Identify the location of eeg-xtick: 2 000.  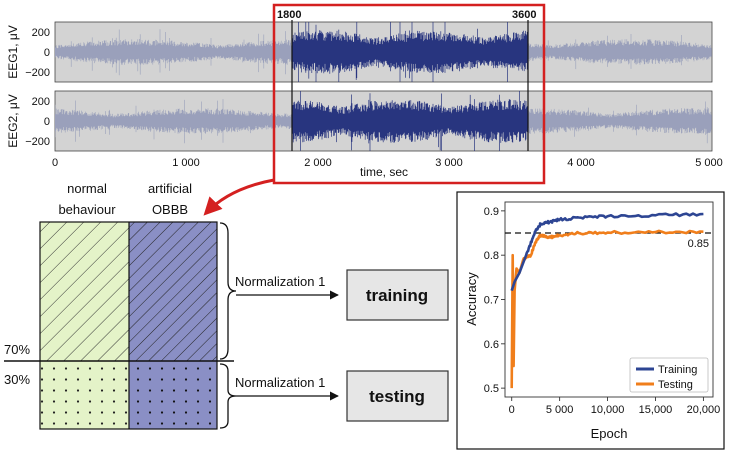
(318, 163).